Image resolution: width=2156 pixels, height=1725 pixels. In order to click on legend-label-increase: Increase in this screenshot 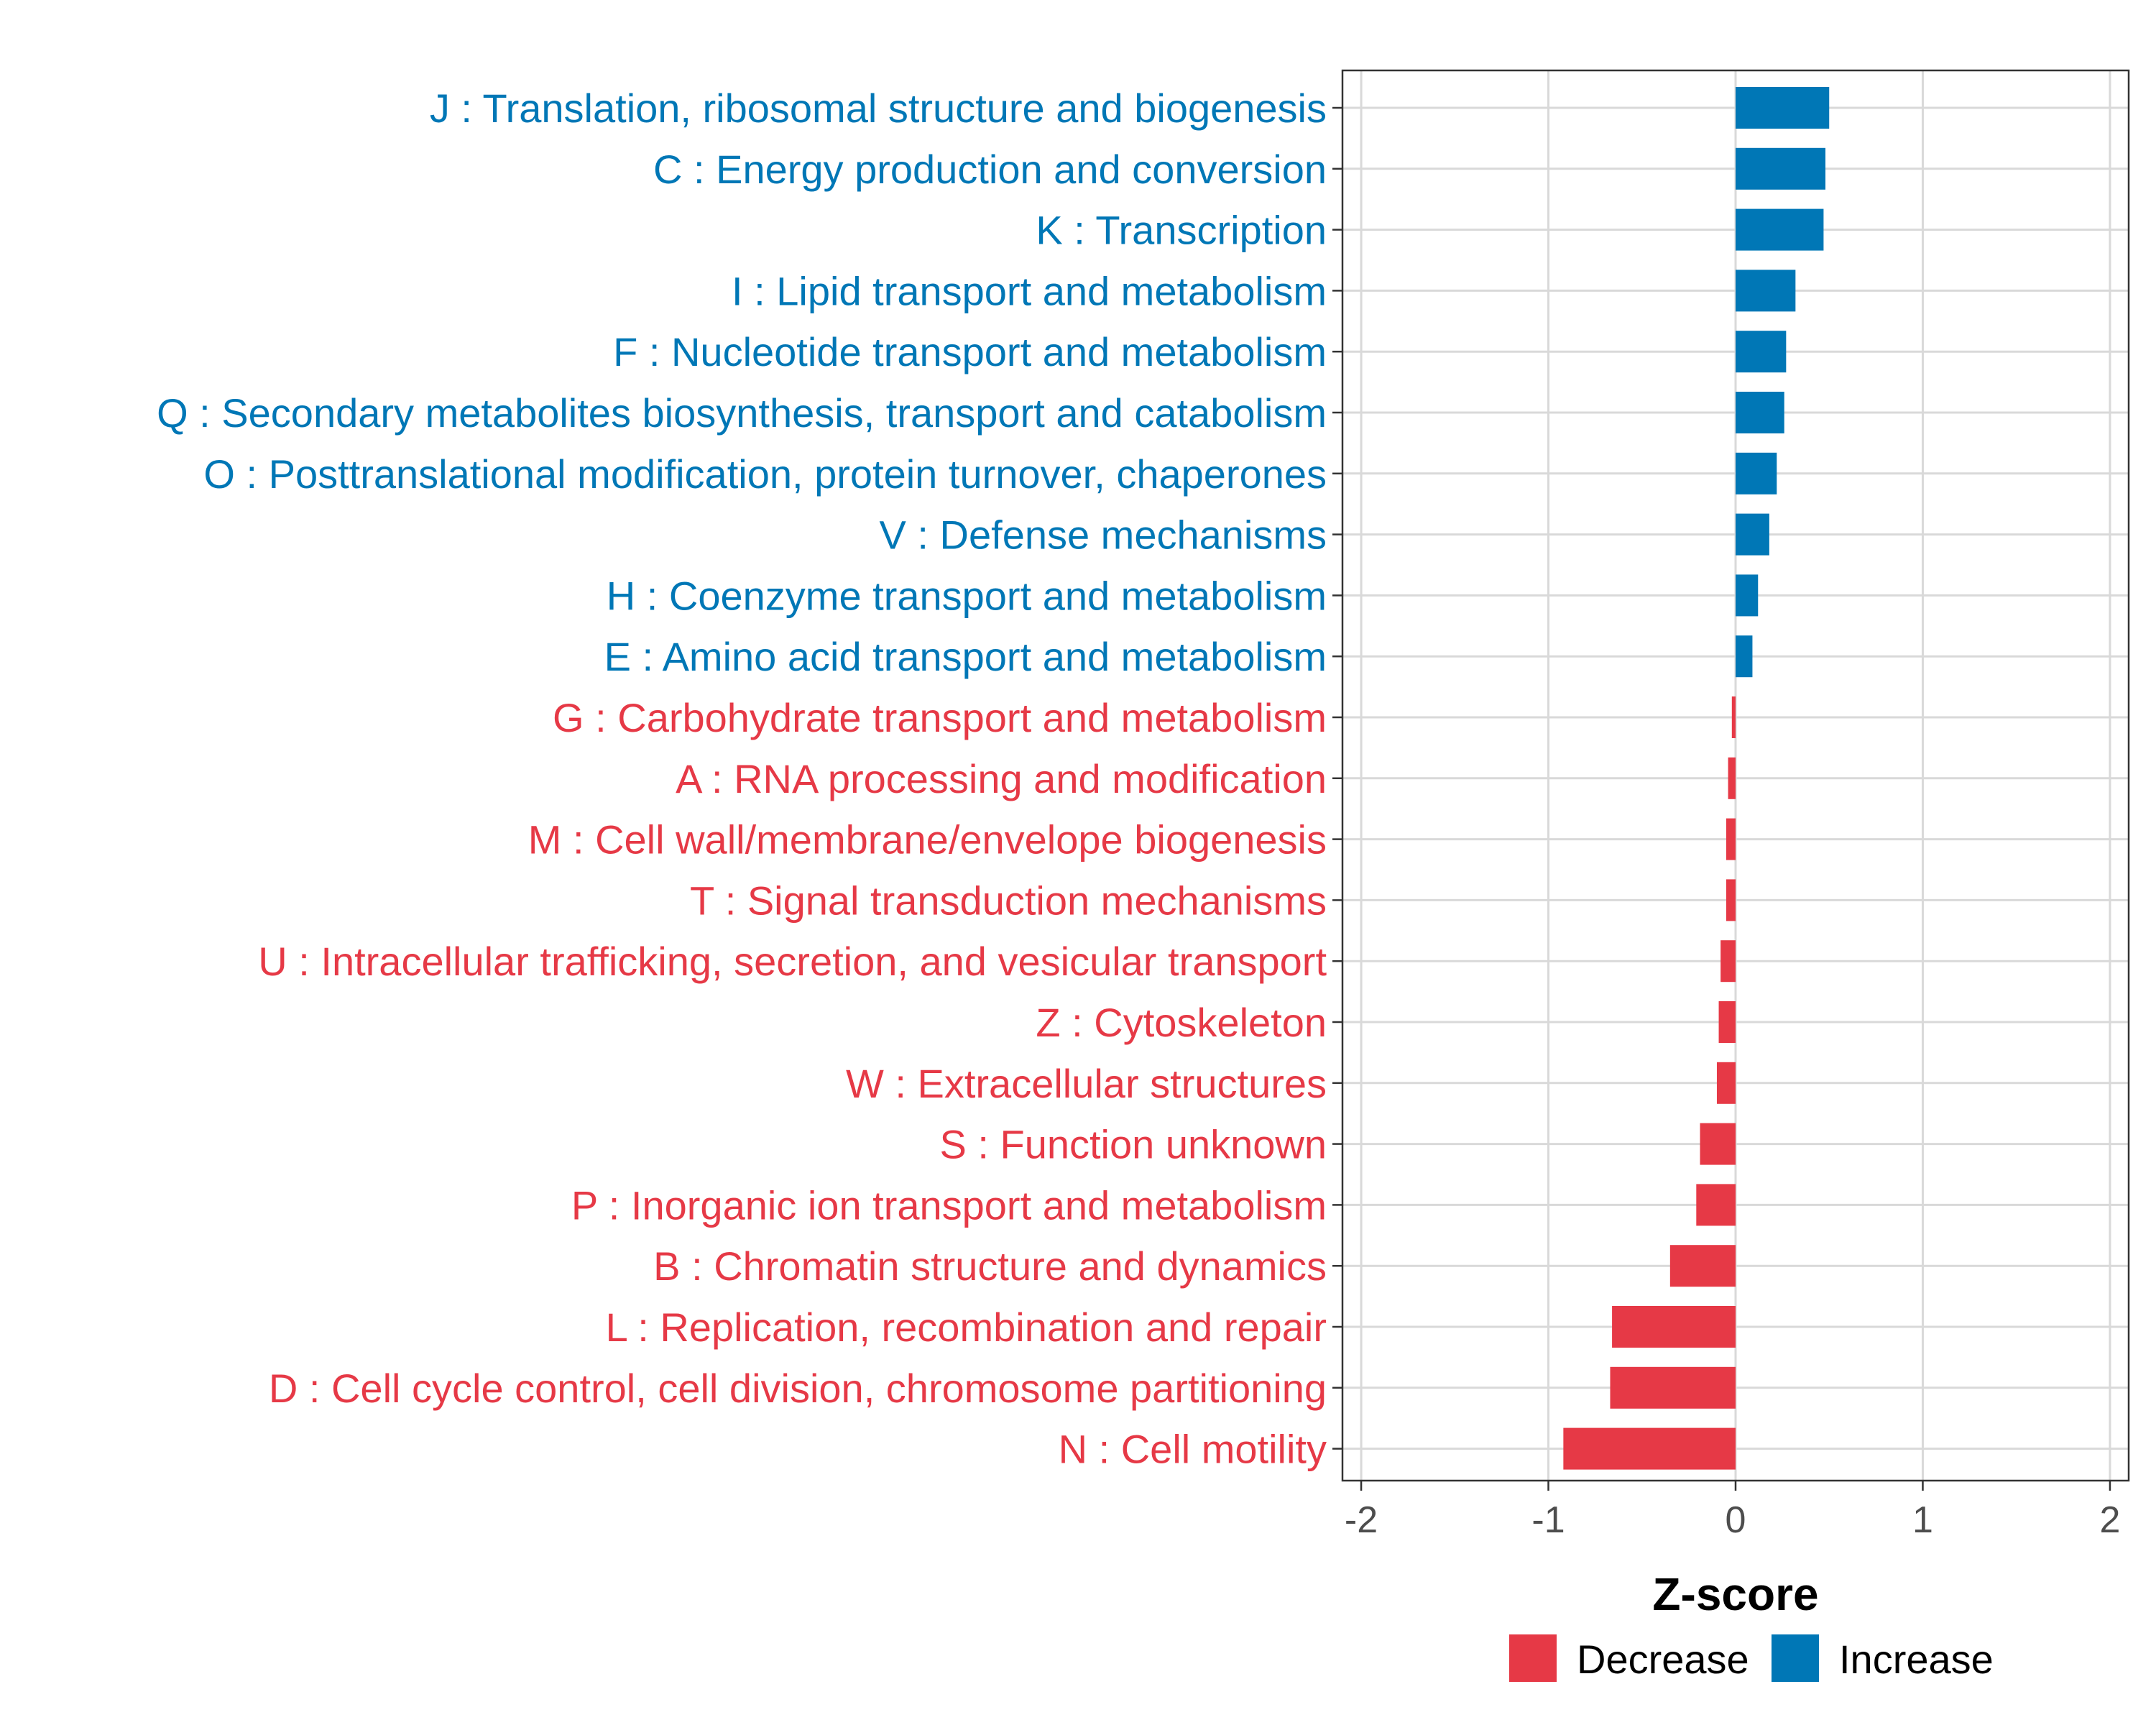, I will do `click(1917, 1659)`.